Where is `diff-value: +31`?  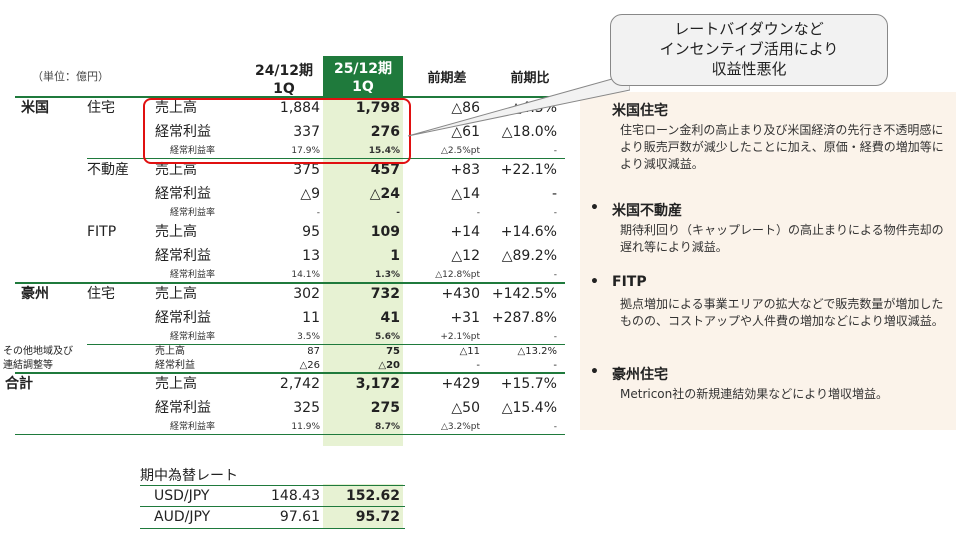
diff-value: +31 is located at coordinates (465, 318).